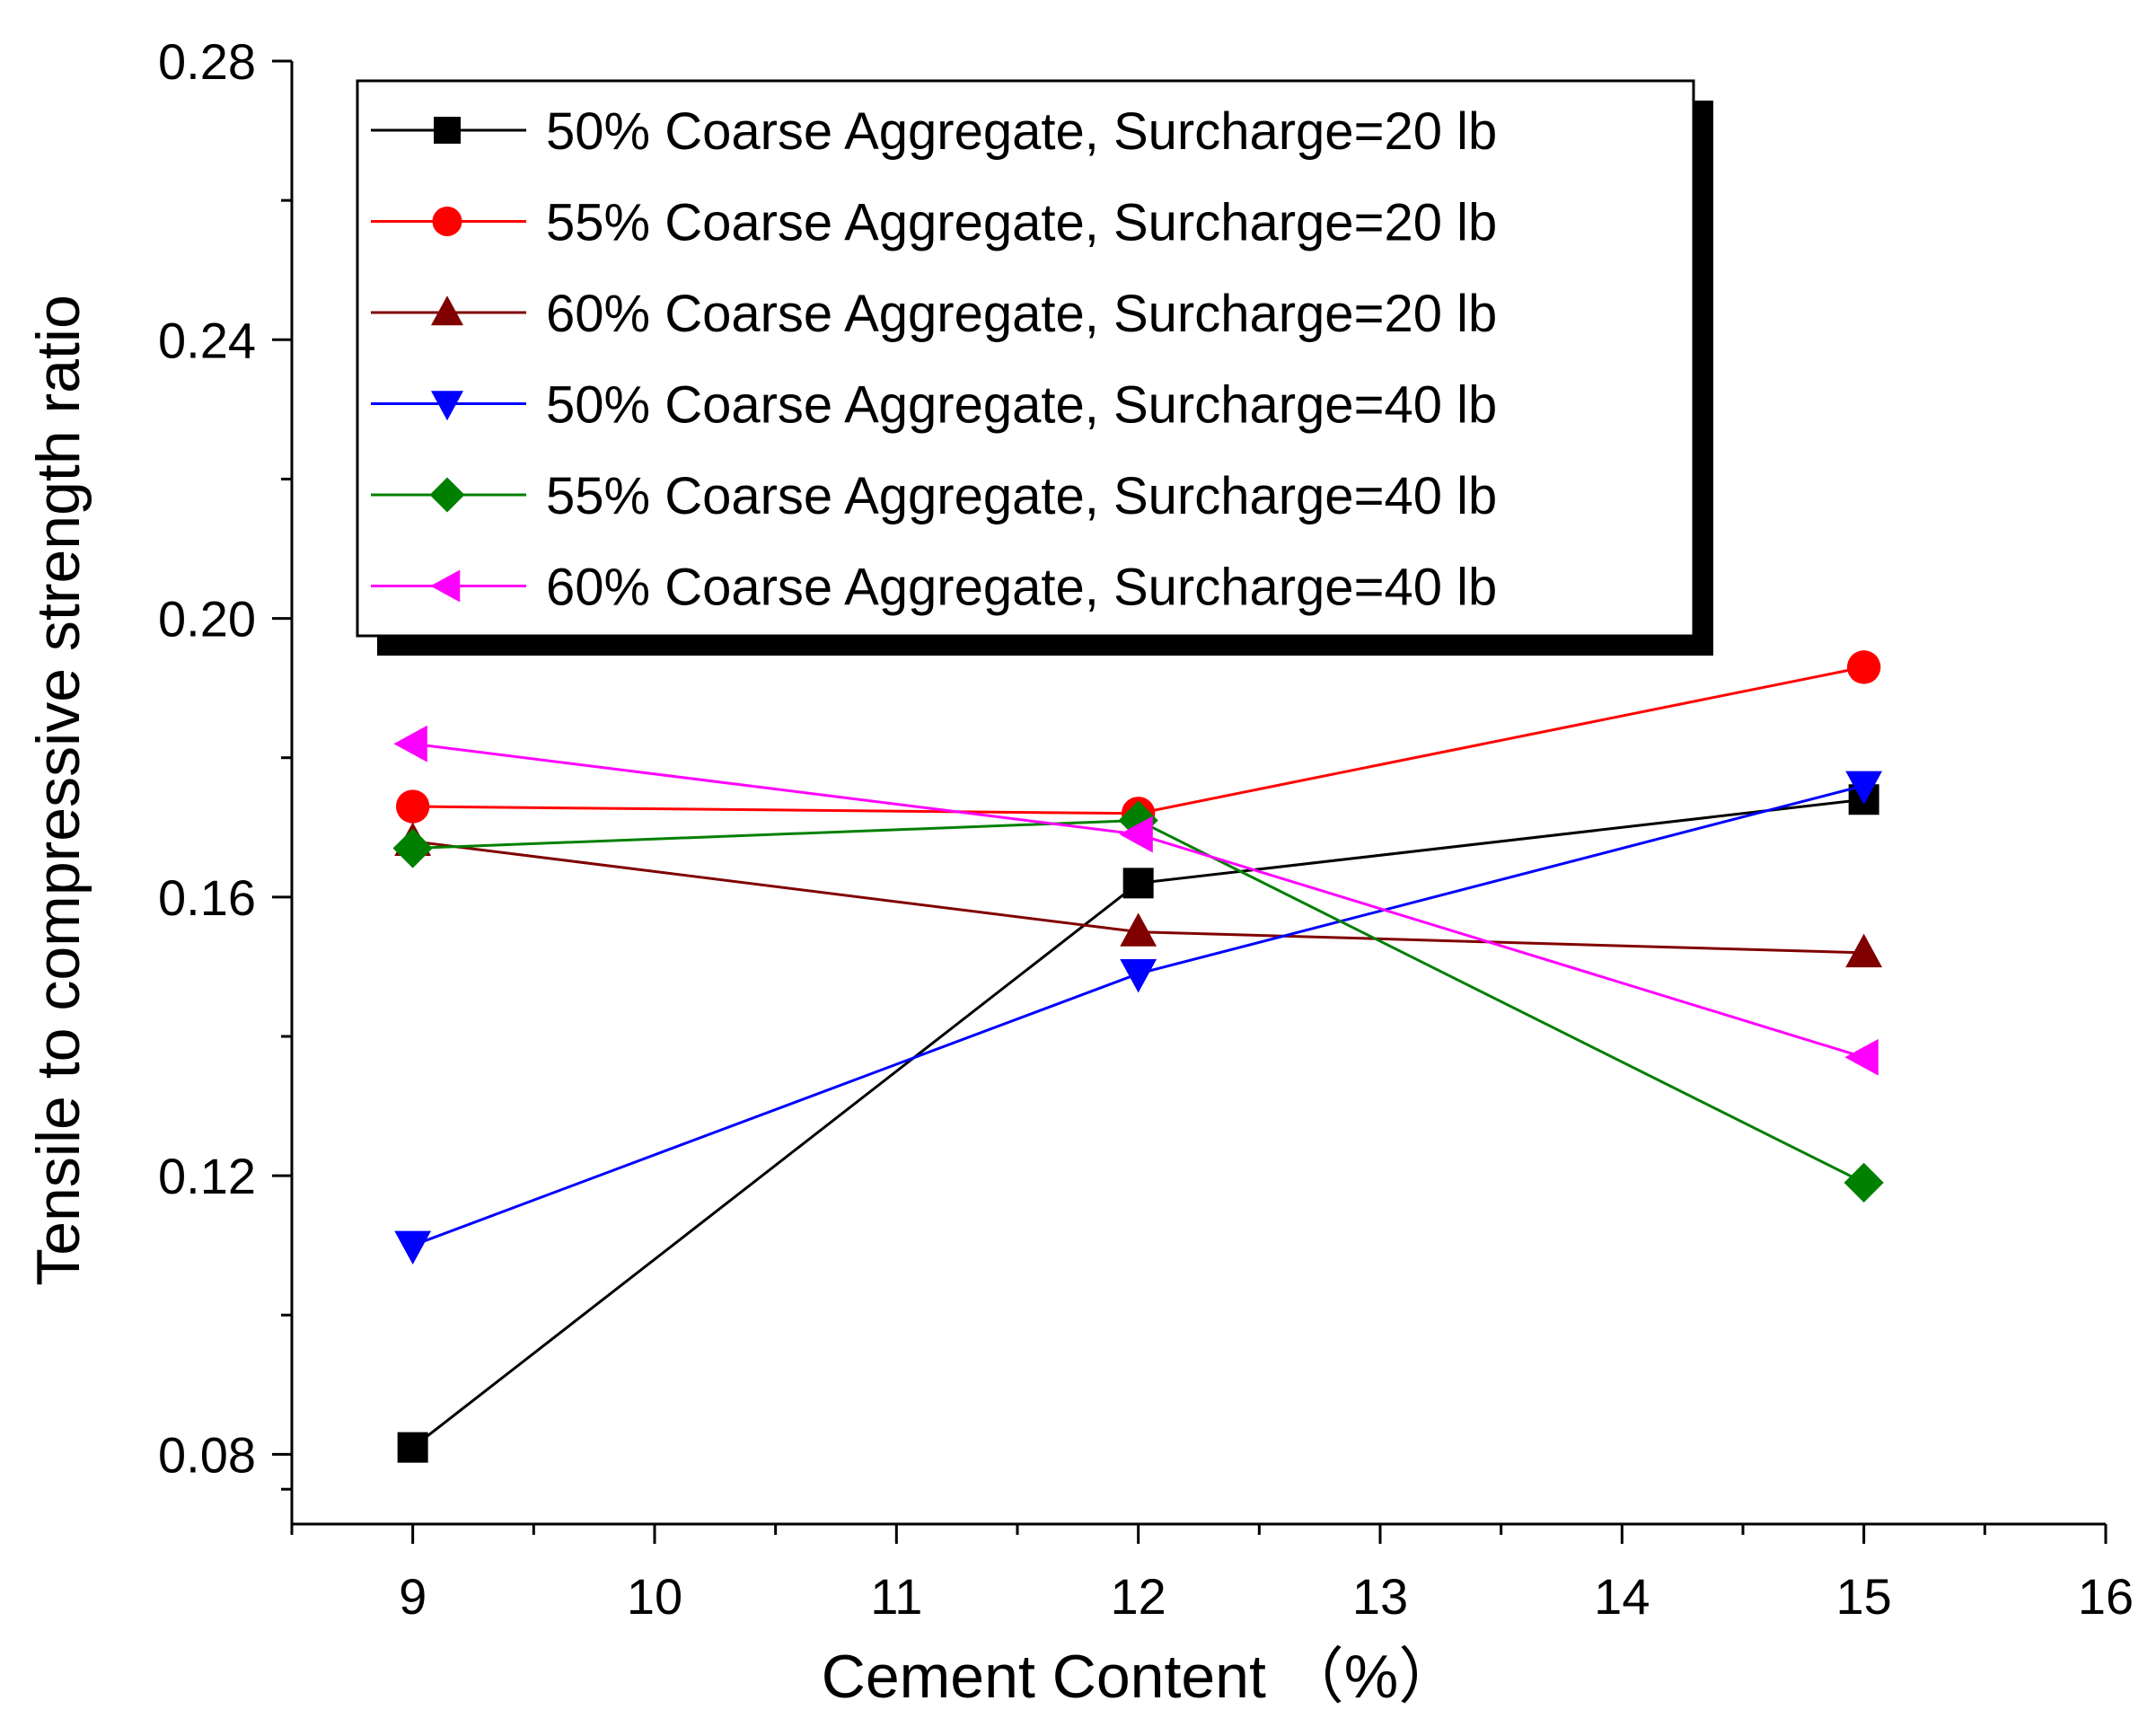 This screenshot has height=1736, width=2156. Describe the element at coordinates (207, 1176) in the screenshot. I see `y-tick-label: 0.12` at that location.